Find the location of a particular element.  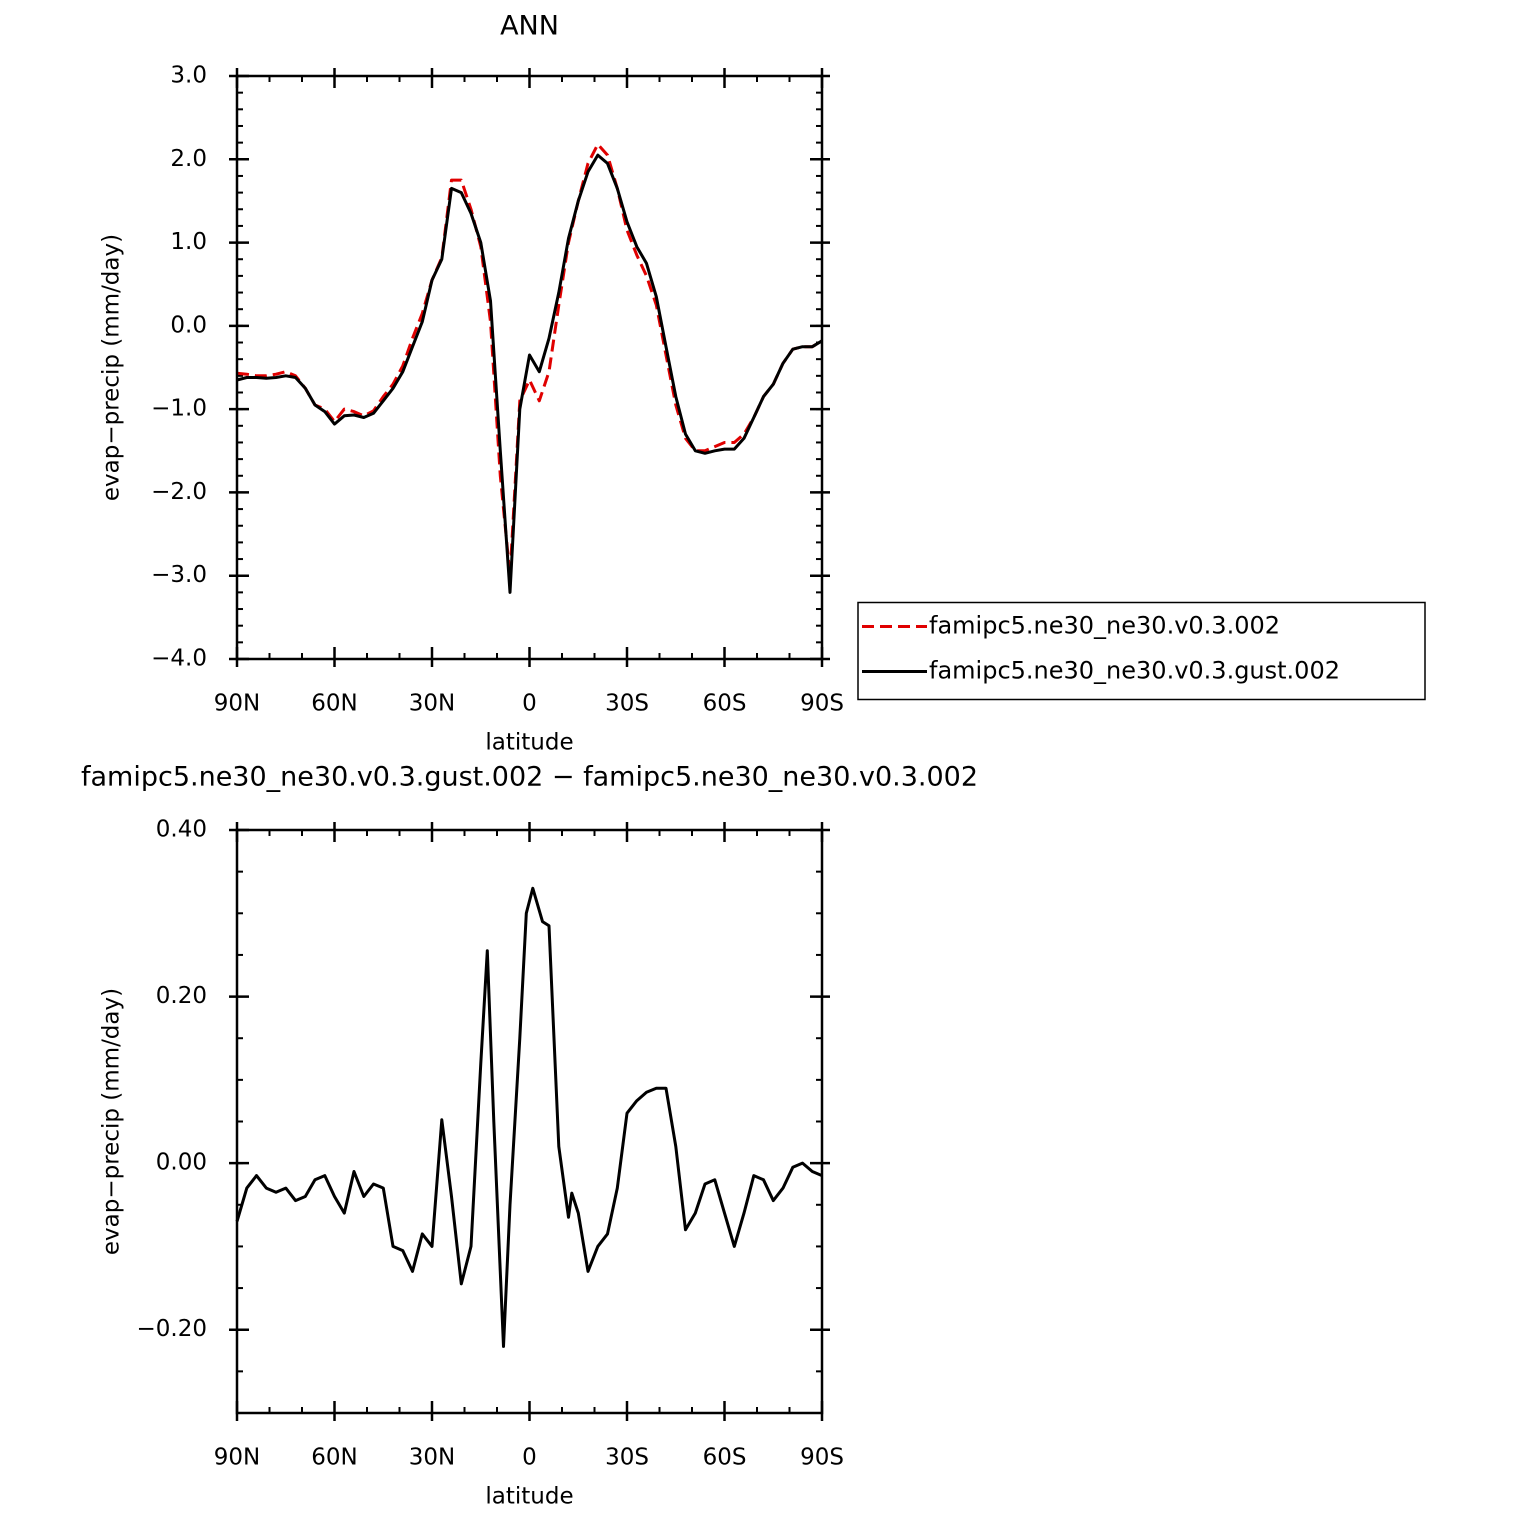

y-tick-label: 0.00 is located at coordinates (181, 1163).